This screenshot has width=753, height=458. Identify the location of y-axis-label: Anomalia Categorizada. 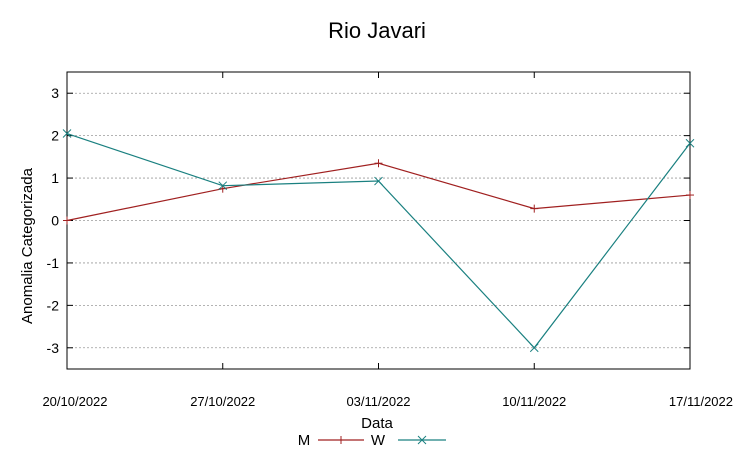
(27, 245).